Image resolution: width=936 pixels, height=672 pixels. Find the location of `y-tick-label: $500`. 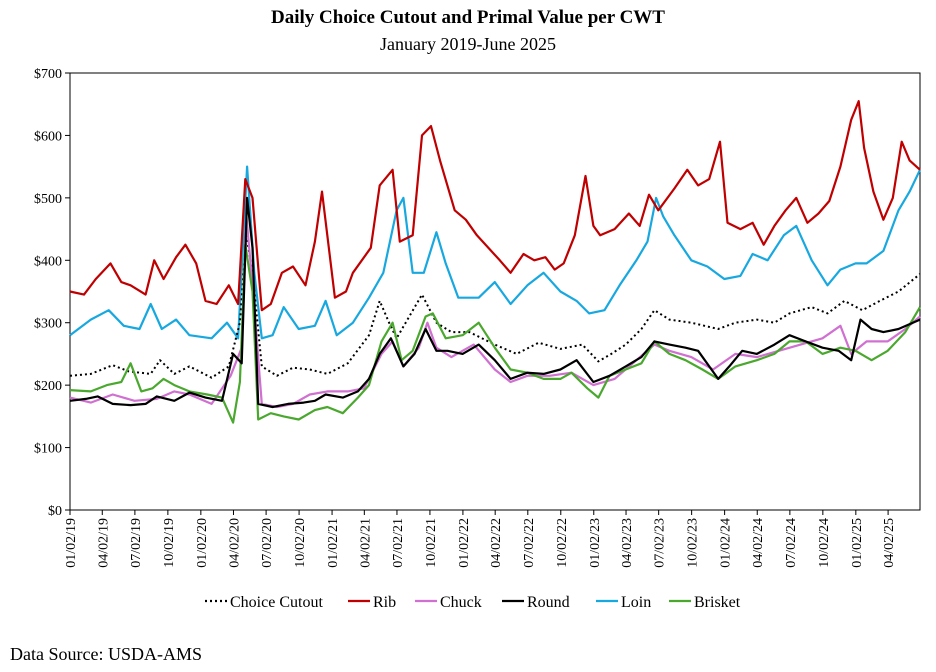

y-tick-label: $500 is located at coordinates (48, 199).